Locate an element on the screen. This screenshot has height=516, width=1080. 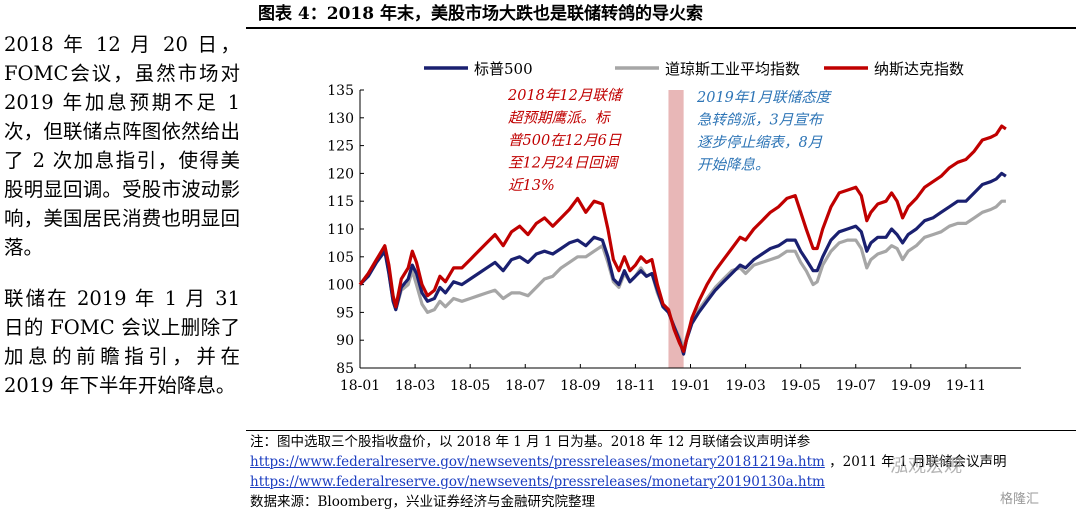
y-tick-label: 85 is located at coordinates (345, 369).